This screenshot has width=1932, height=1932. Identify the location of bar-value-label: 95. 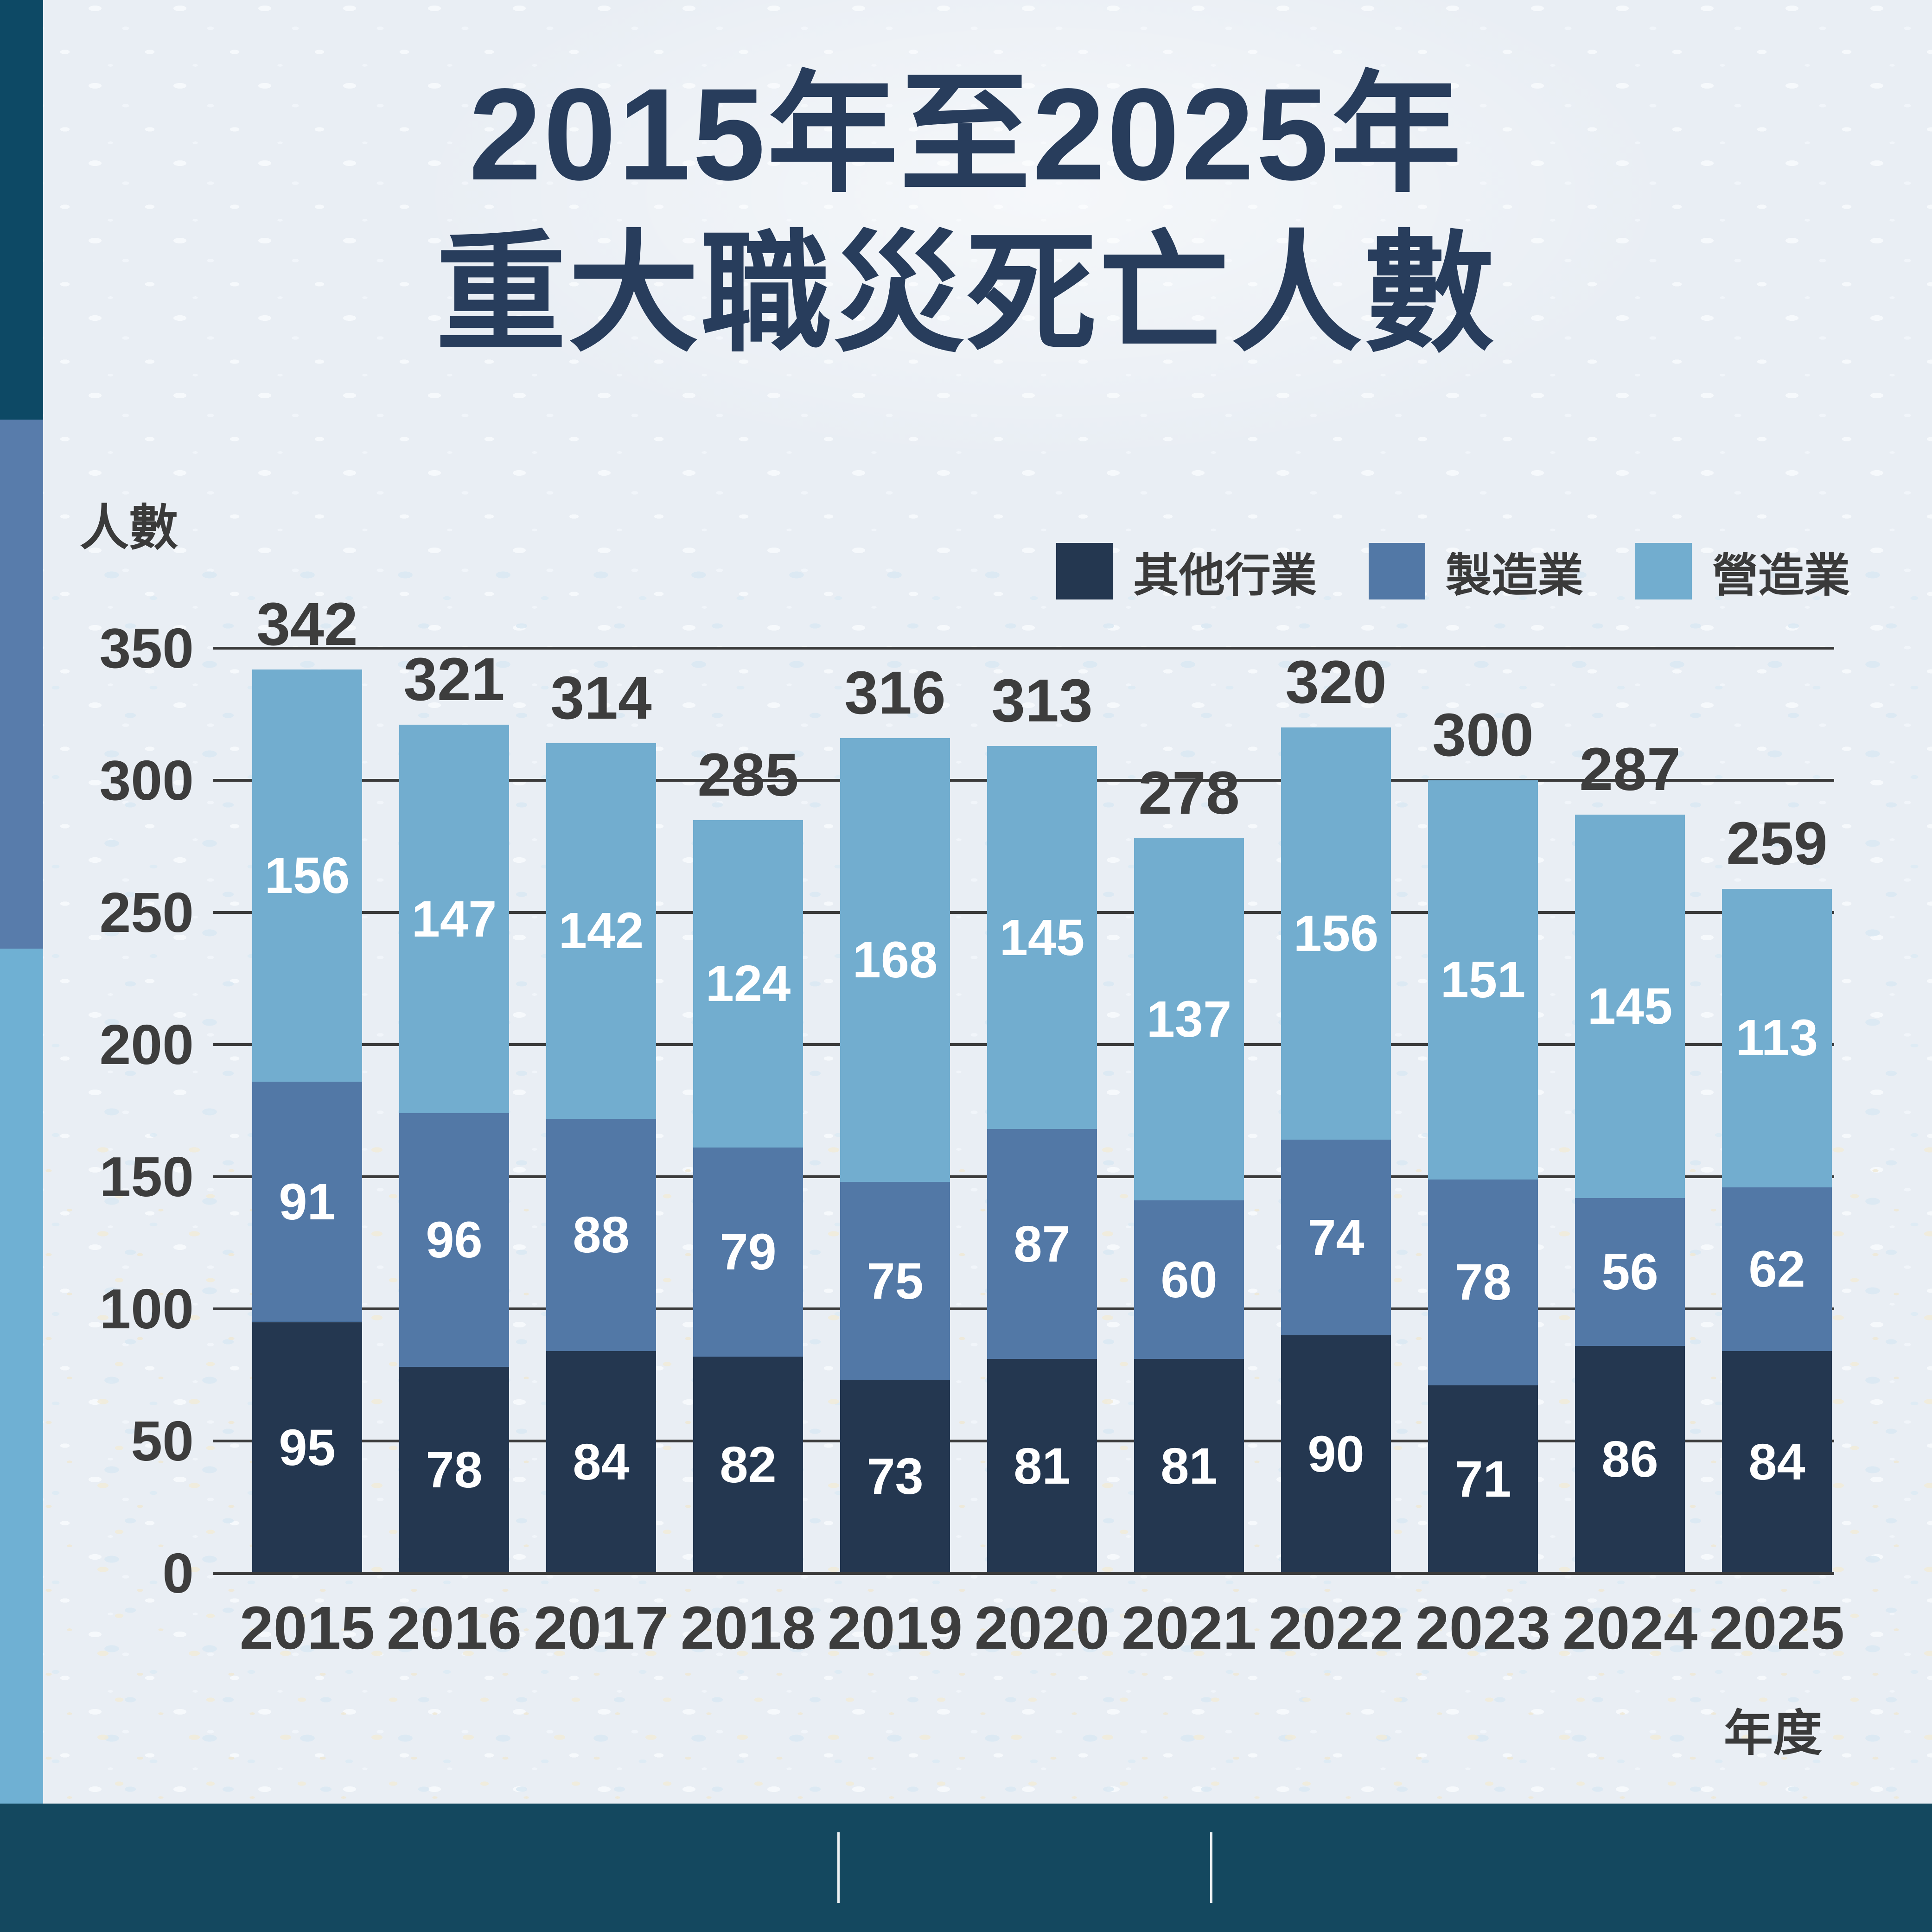
(307, 1447).